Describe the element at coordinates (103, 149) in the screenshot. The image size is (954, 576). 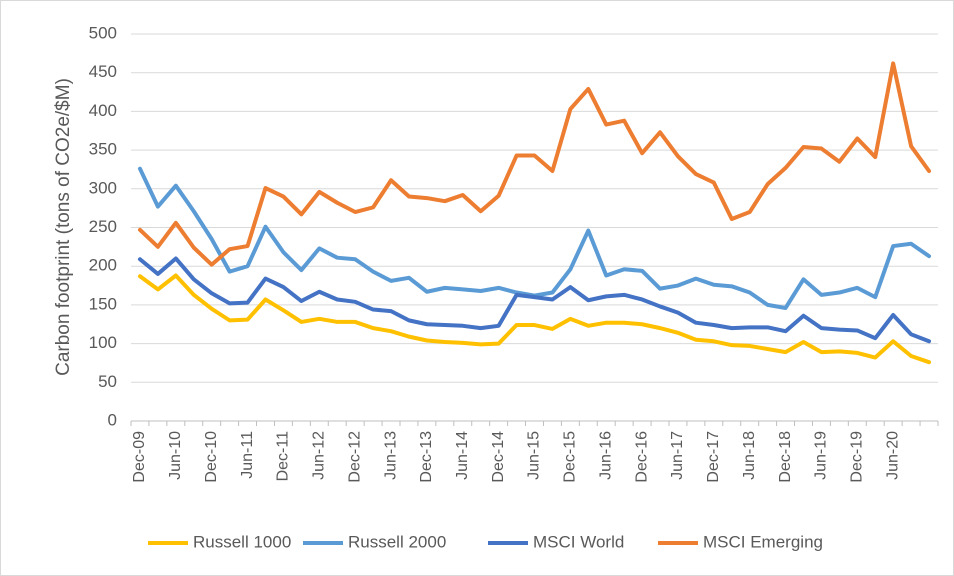
I see `y-tick-label: 350` at that location.